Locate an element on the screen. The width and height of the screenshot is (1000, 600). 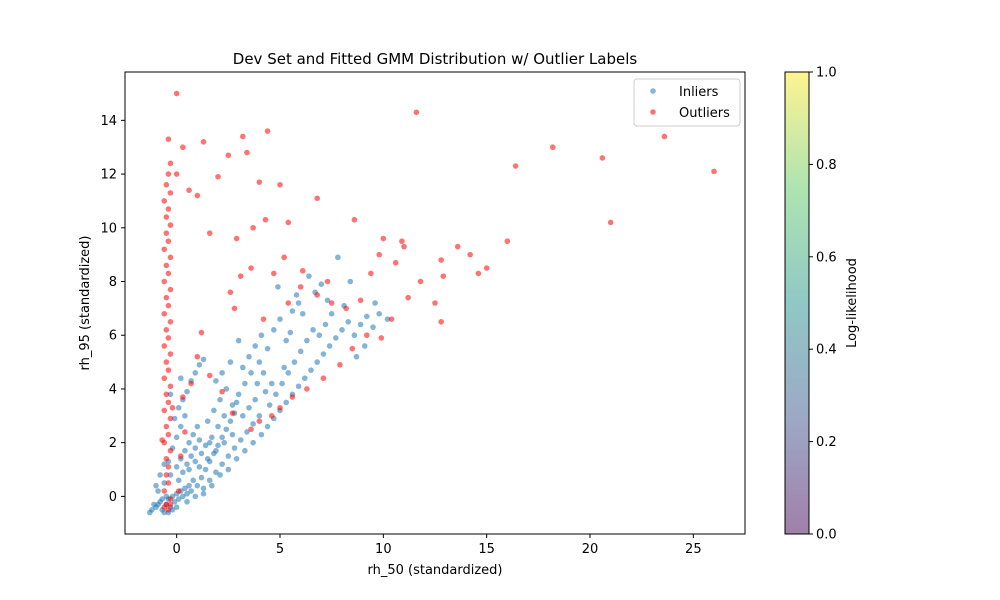
x-tick-label: 10 is located at coordinates (383, 549).